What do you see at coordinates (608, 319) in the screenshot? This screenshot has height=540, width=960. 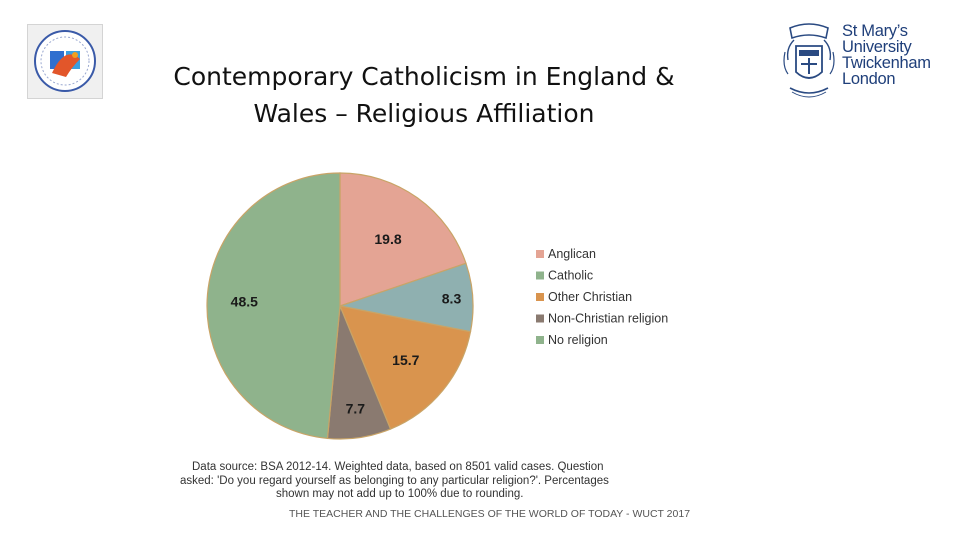 I see `legend-label-3: Non-Christian religion` at bounding box center [608, 319].